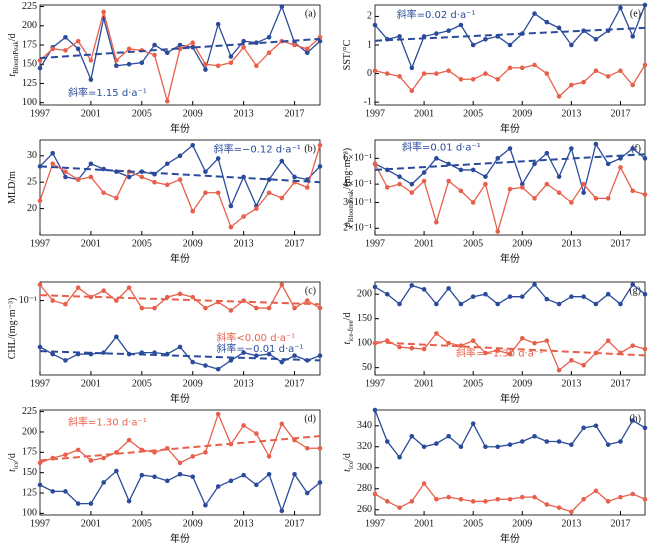 This screenshot has height=548, width=650. Describe the element at coordinates (510, 462) in the screenshot. I see `plot-frame` at that location.